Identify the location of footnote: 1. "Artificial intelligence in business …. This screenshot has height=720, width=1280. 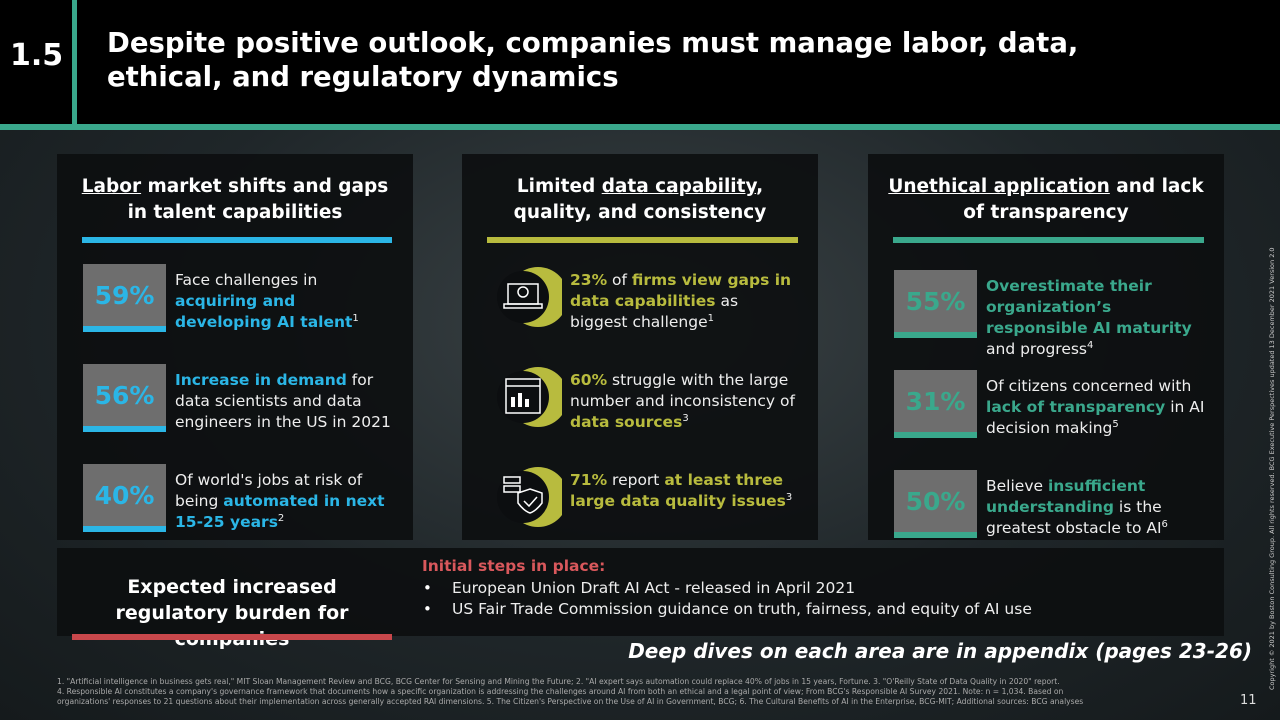
(558, 681).